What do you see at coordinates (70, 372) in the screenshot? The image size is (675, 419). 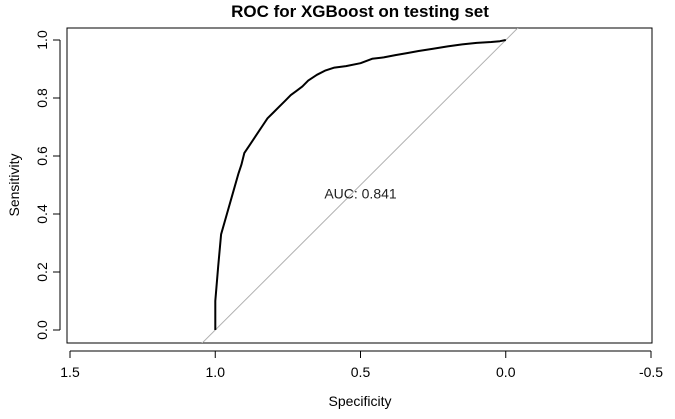 I see `x-tick-label: 1.5` at bounding box center [70, 372].